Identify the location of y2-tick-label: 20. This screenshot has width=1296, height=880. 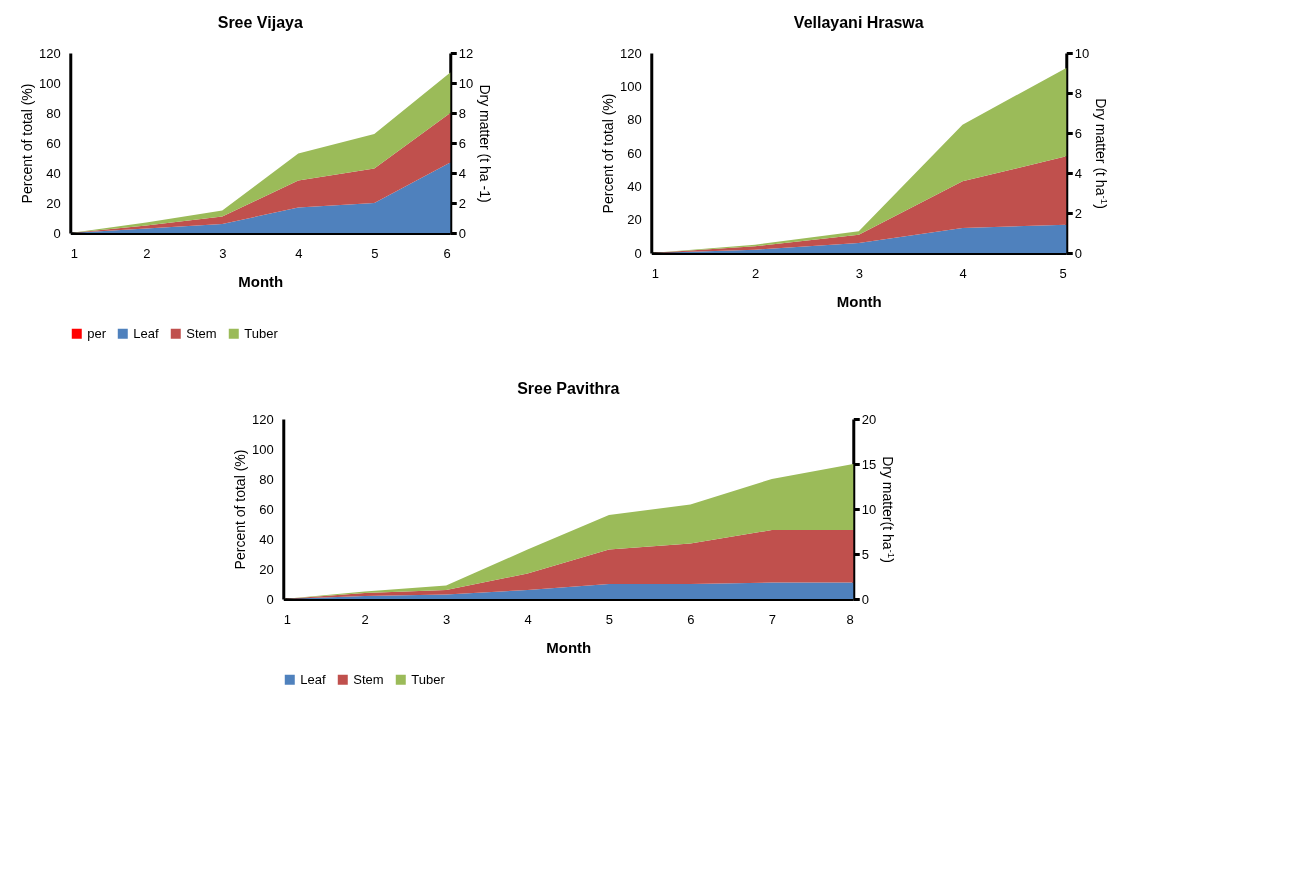
(869, 419).